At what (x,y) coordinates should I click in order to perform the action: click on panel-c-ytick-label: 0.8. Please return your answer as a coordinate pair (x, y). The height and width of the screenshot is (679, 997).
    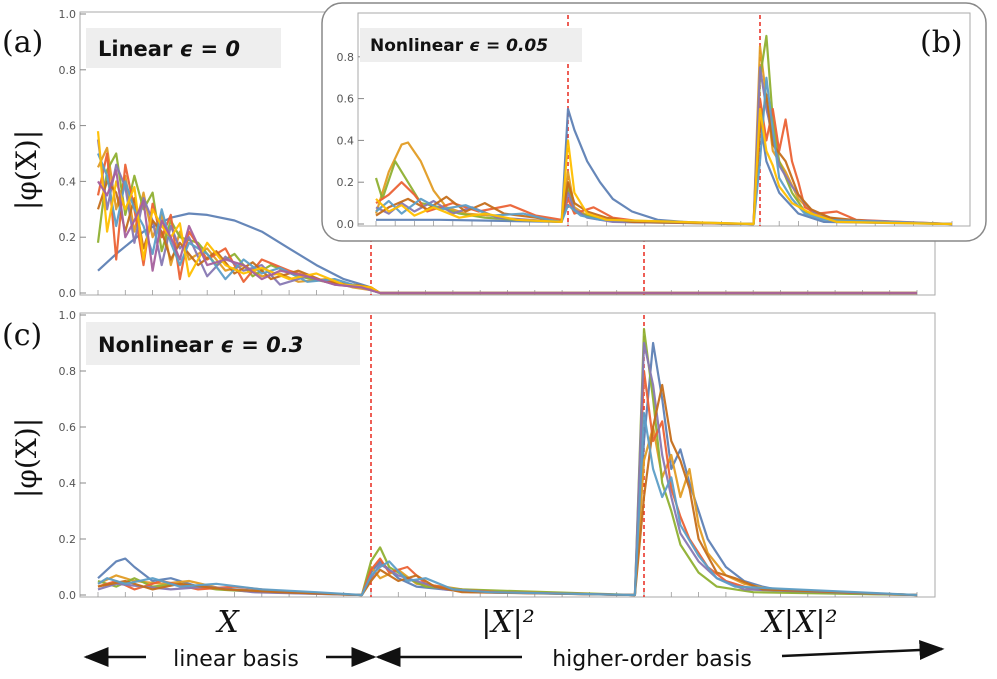
    Looking at the image, I should click on (68, 371).